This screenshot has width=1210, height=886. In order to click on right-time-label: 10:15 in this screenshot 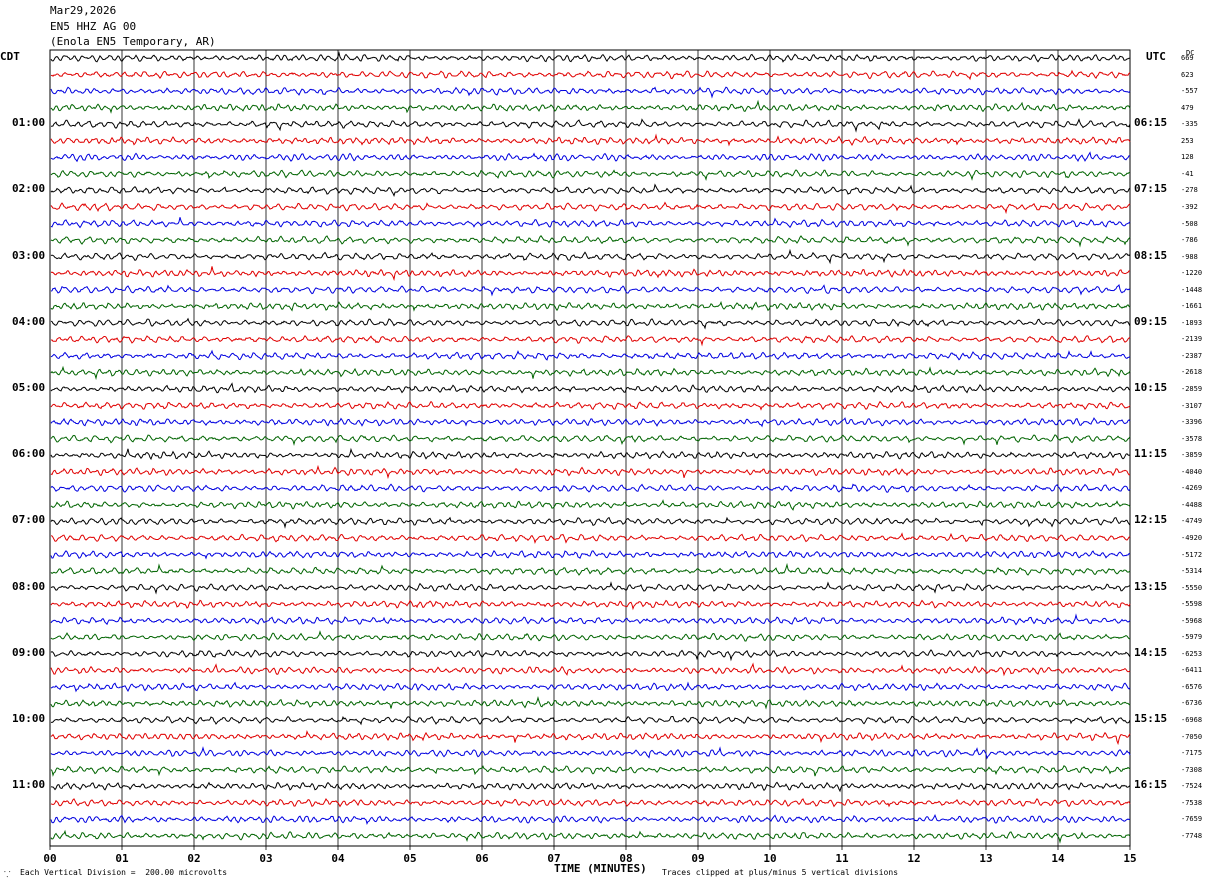, I will do `click(1151, 387)`.